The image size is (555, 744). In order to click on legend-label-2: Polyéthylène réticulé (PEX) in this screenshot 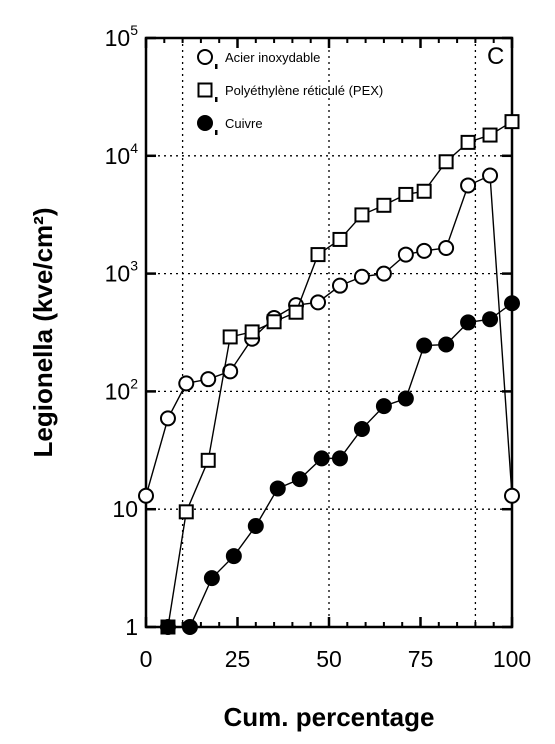, I will do `click(304, 90)`.